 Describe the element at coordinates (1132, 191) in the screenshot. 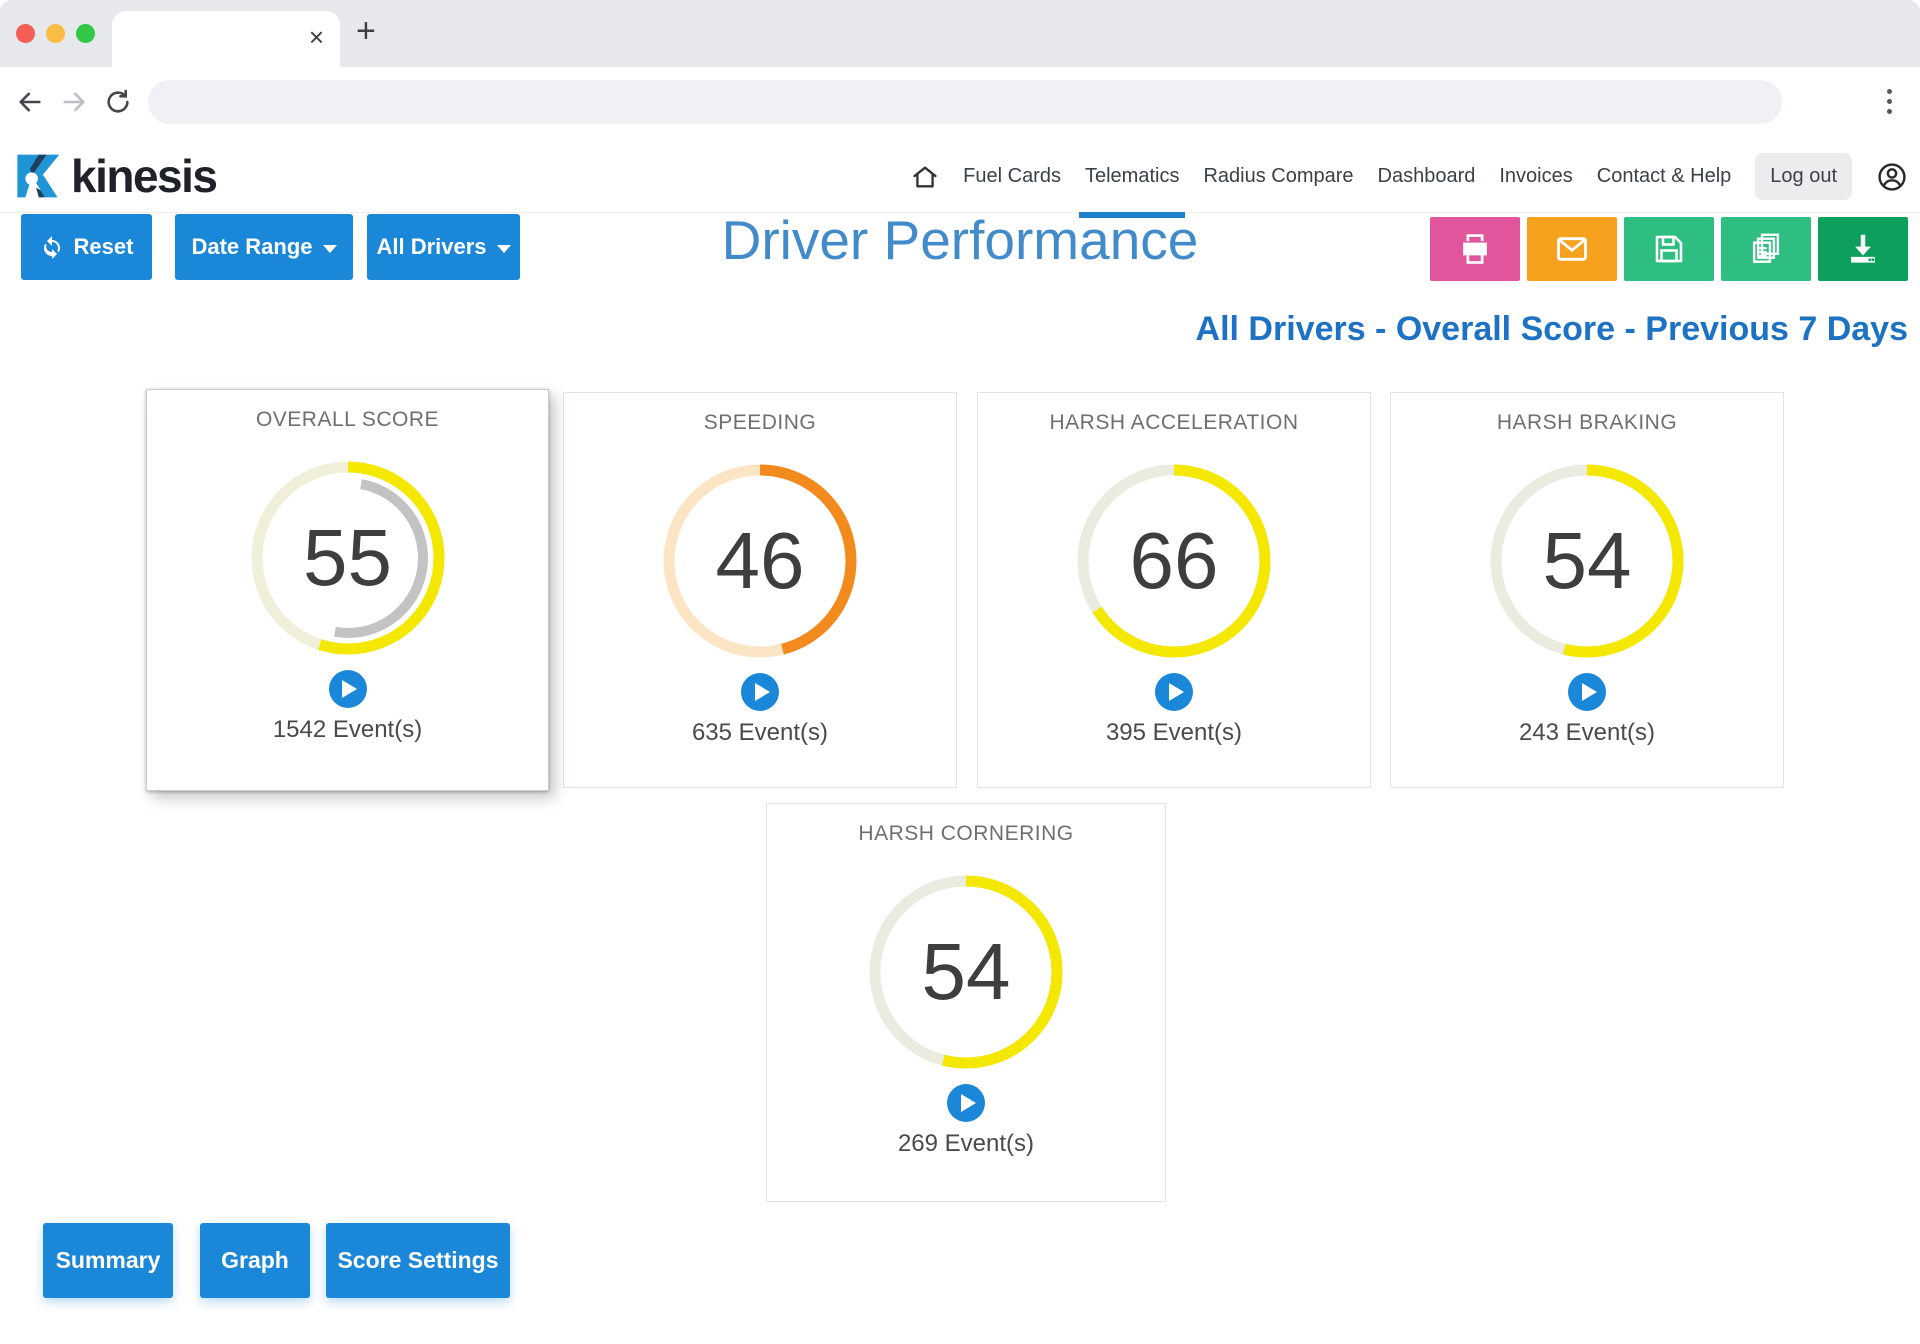

I see `nav-item-telematics: Telematics` at that location.